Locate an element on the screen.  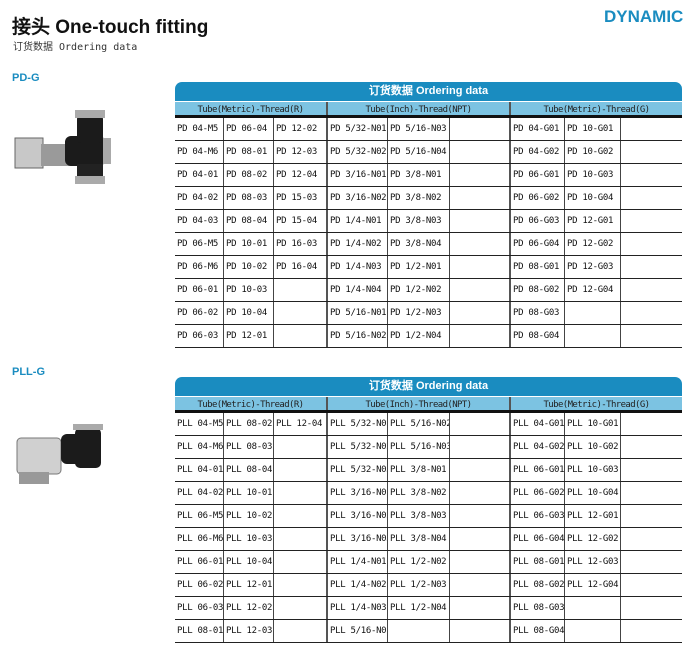
table-cell: PD 06-01 is located at coordinates (199, 290).